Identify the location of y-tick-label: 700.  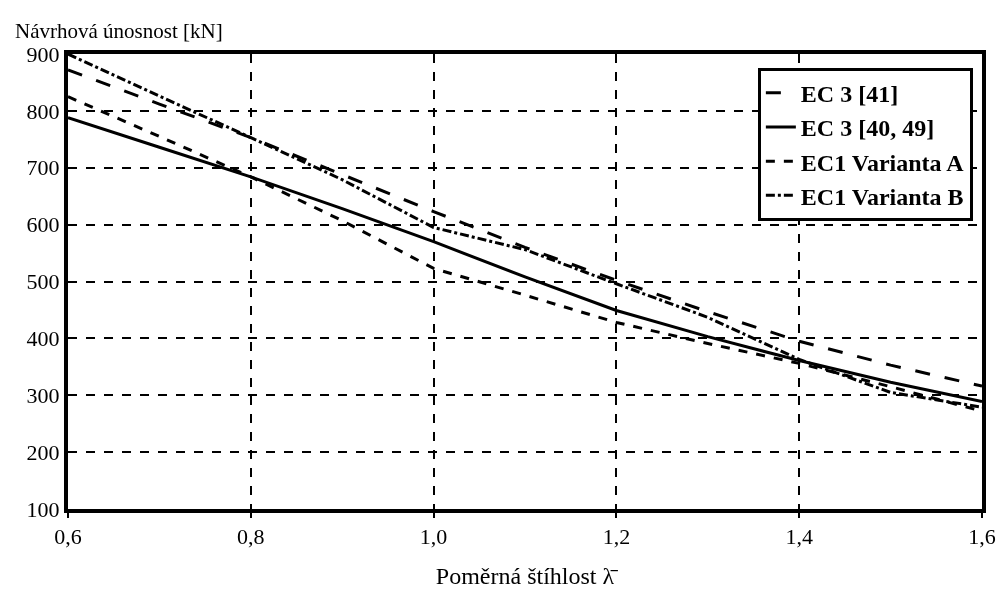
(43, 168).